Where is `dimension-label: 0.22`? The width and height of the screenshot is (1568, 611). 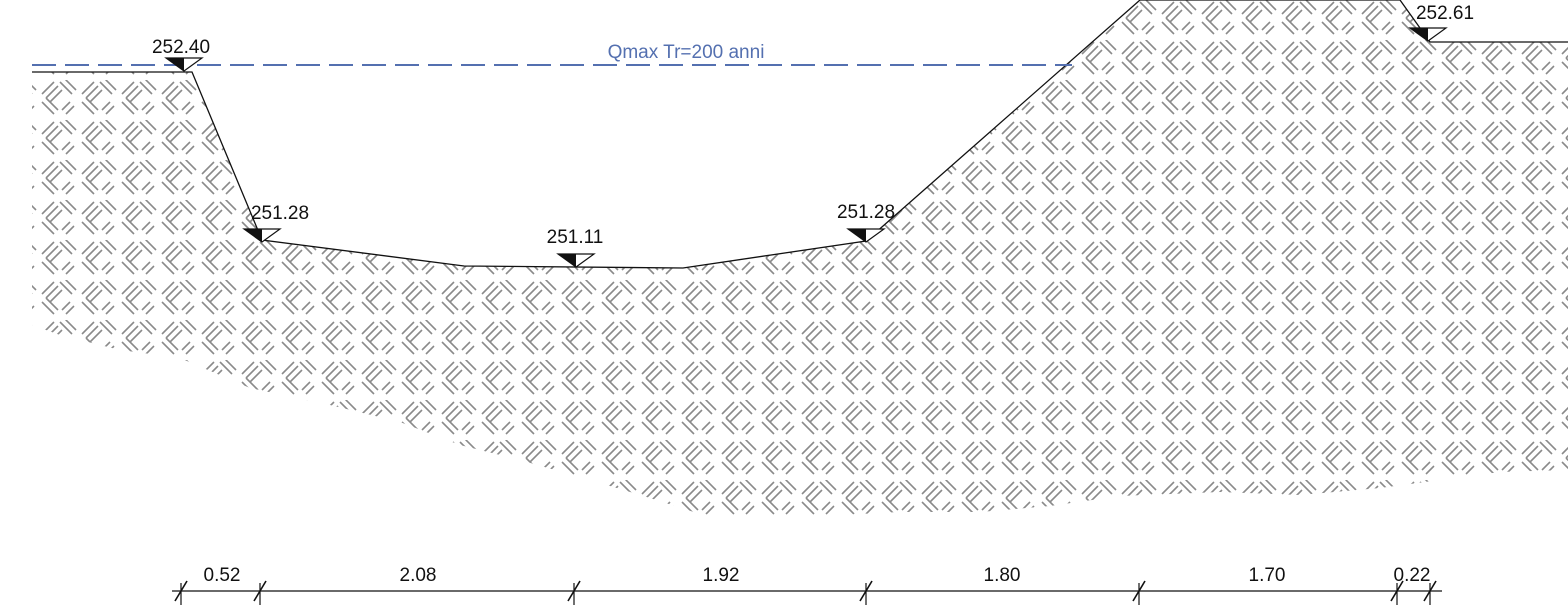 dimension-label: 0.22 is located at coordinates (1412, 575).